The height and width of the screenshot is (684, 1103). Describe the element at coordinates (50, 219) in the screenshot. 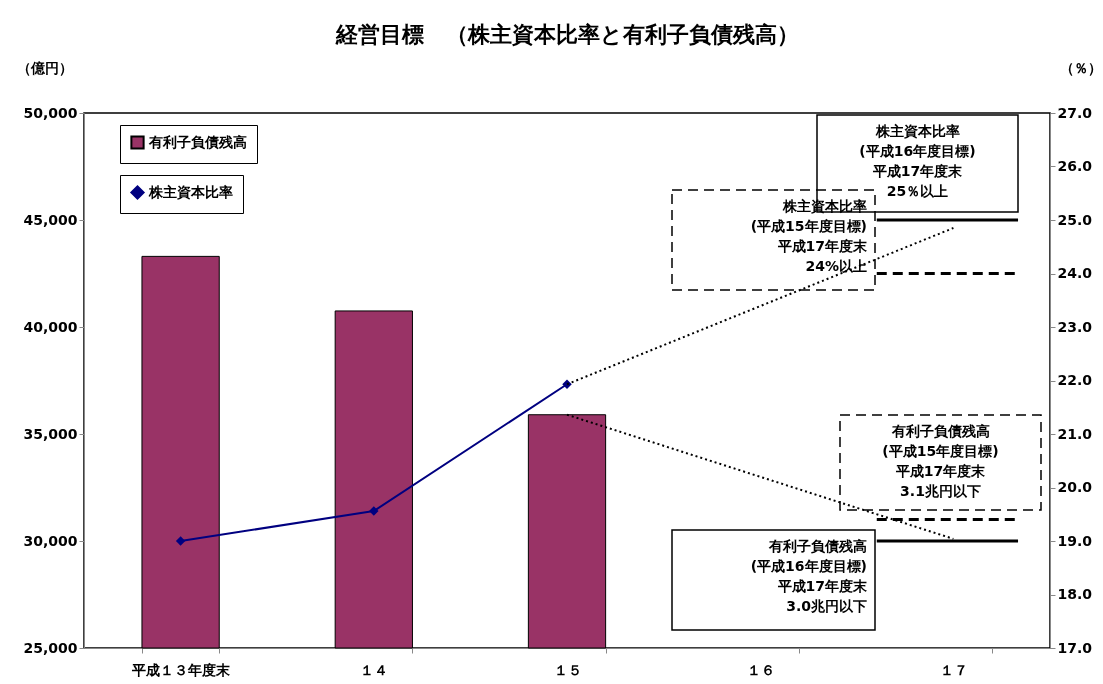

I see `y-tick-label: 45,000` at that location.